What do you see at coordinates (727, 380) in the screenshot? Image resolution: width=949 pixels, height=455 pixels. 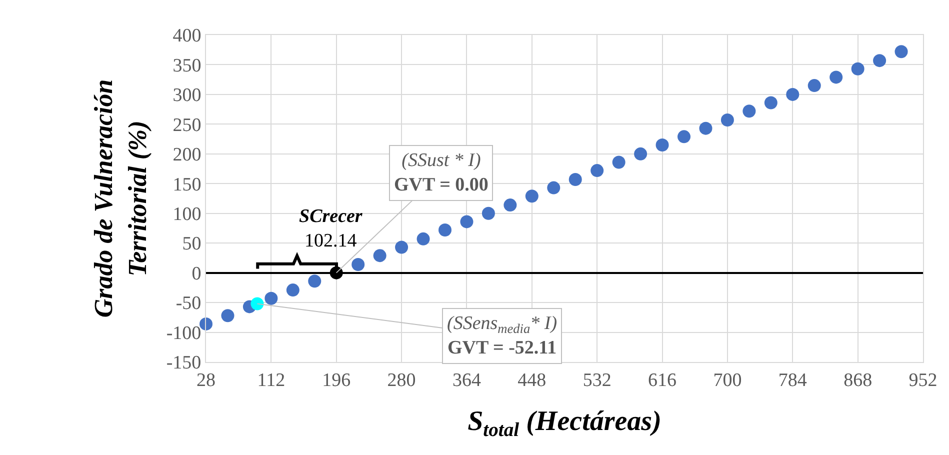 I see `x-tick-label: 700` at bounding box center [727, 380].